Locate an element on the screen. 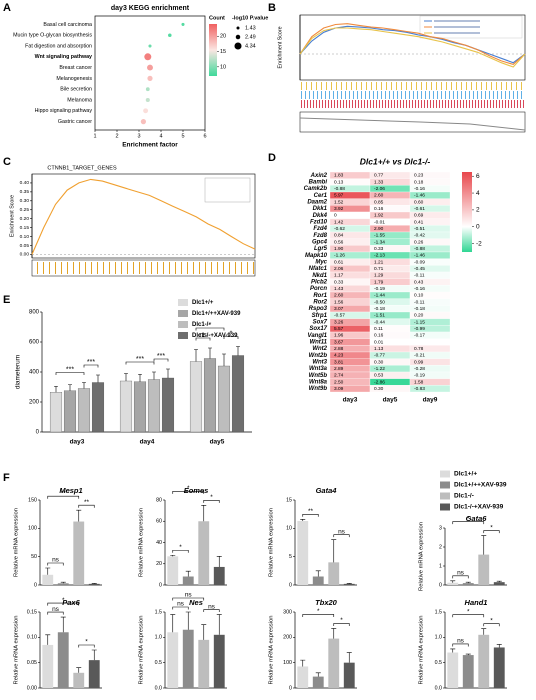  chart-title: Hand1 is located at coordinates (476, 602).